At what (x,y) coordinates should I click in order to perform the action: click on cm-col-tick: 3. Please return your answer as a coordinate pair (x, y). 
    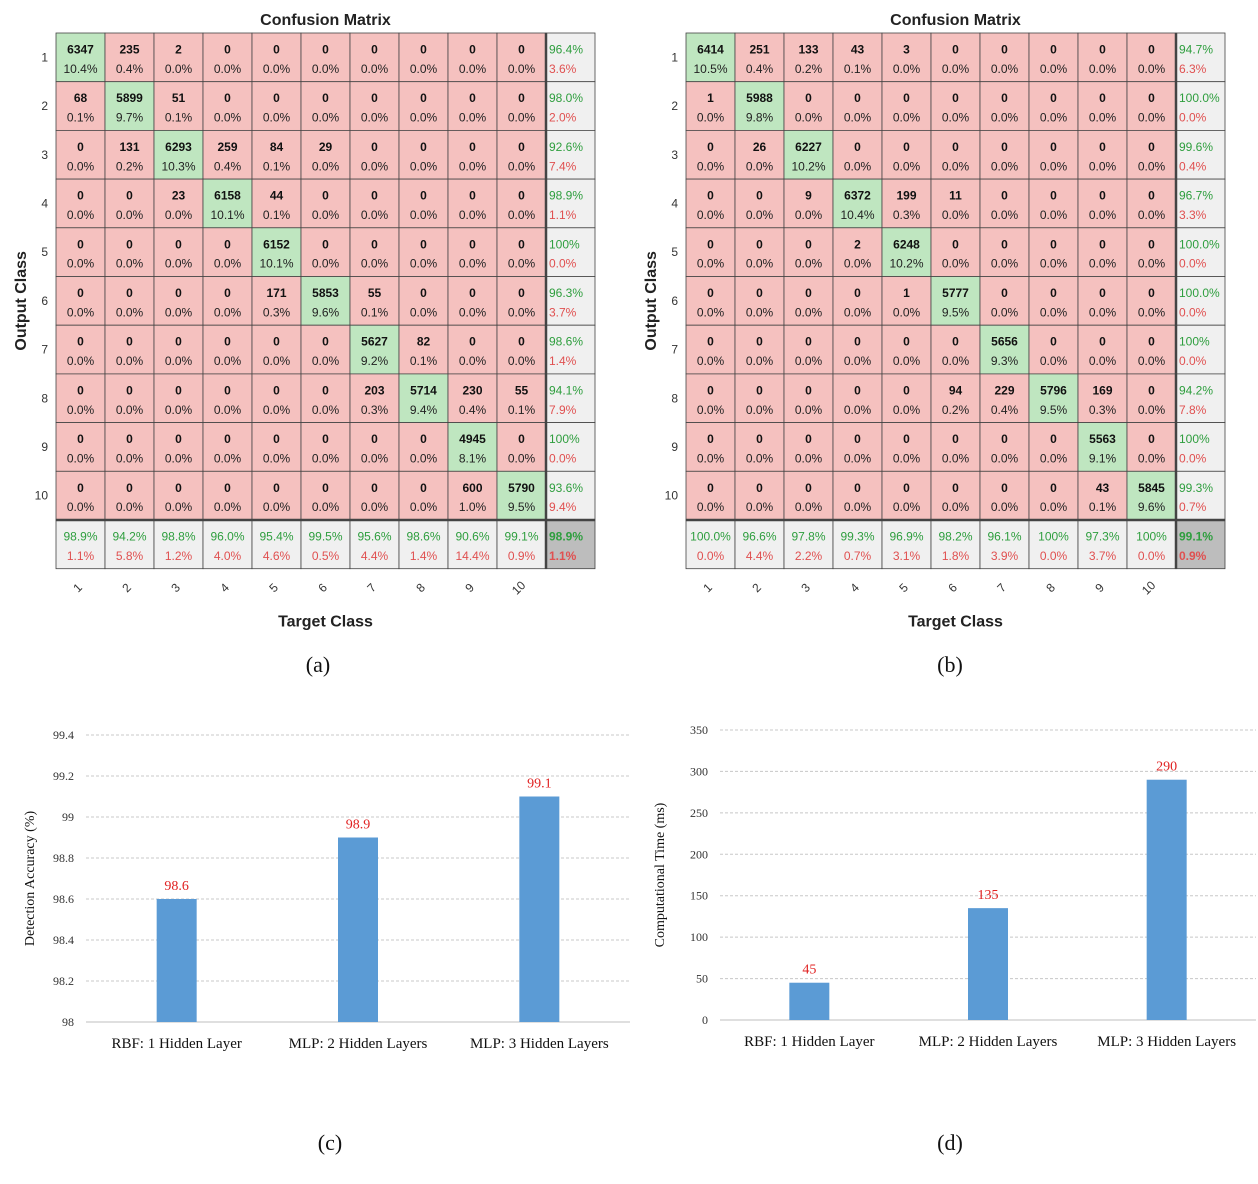
    Looking at the image, I should click on (175, 587).